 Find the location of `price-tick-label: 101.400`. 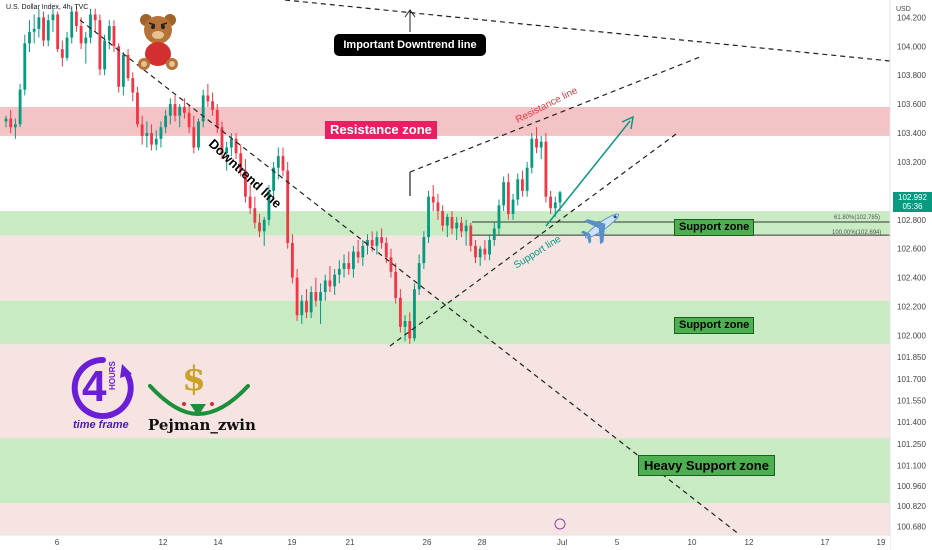

price-tick-label: 101.400 is located at coordinates (911, 422).